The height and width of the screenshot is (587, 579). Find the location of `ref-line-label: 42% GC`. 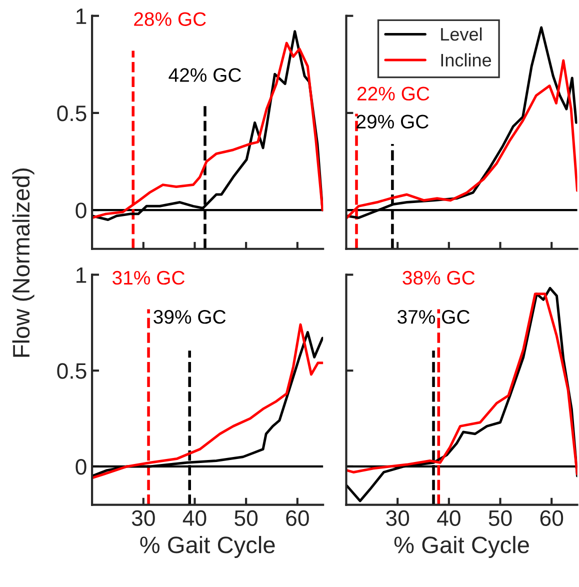

ref-line-label: 42% GC is located at coordinates (205, 75).